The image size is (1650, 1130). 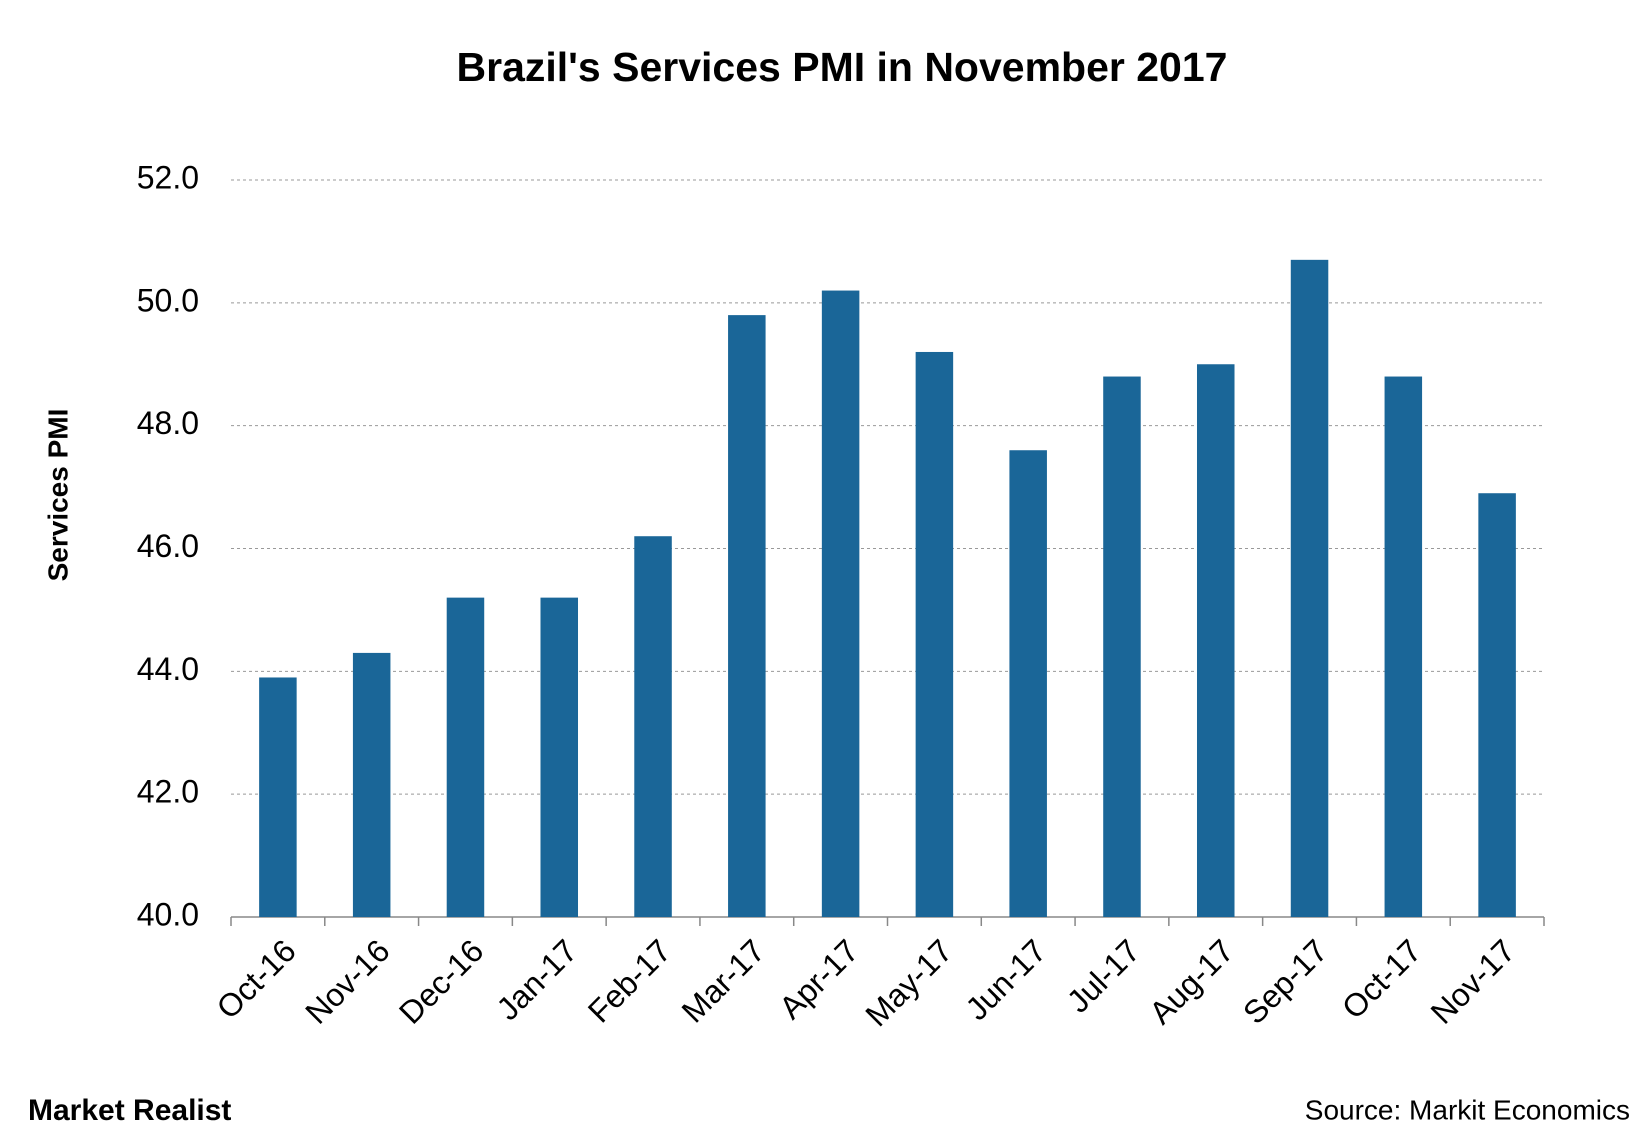 What do you see at coordinates (57, 495) in the screenshot?
I see `y-axis-label: Services PMI` at bounding box center [57, 495].